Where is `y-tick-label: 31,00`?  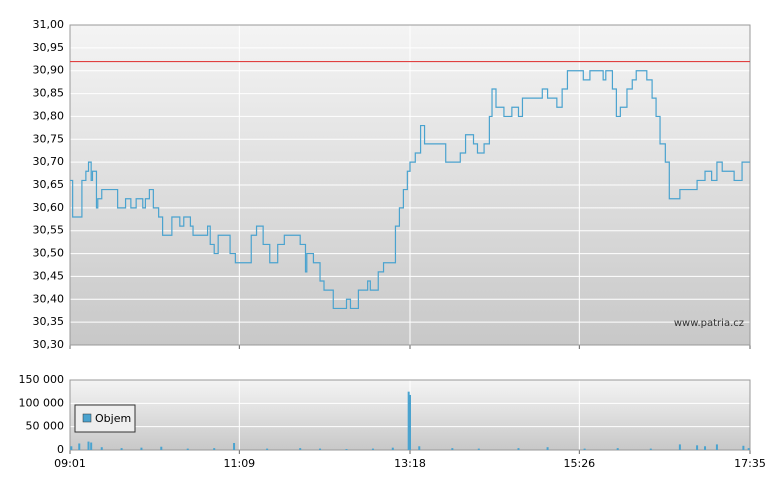
y-tick-label: 31,00 is located at coordinates (49, 24).